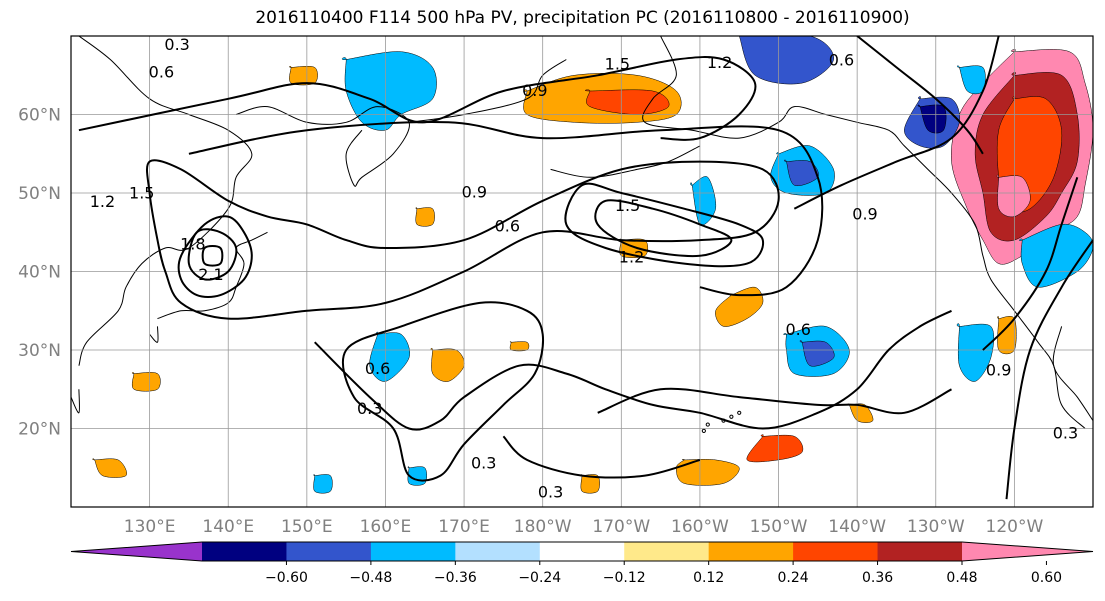 The width and height of the screenshot is (1105, 601). I want to click on lat-tick-label: 40°N, so click(39, 273).